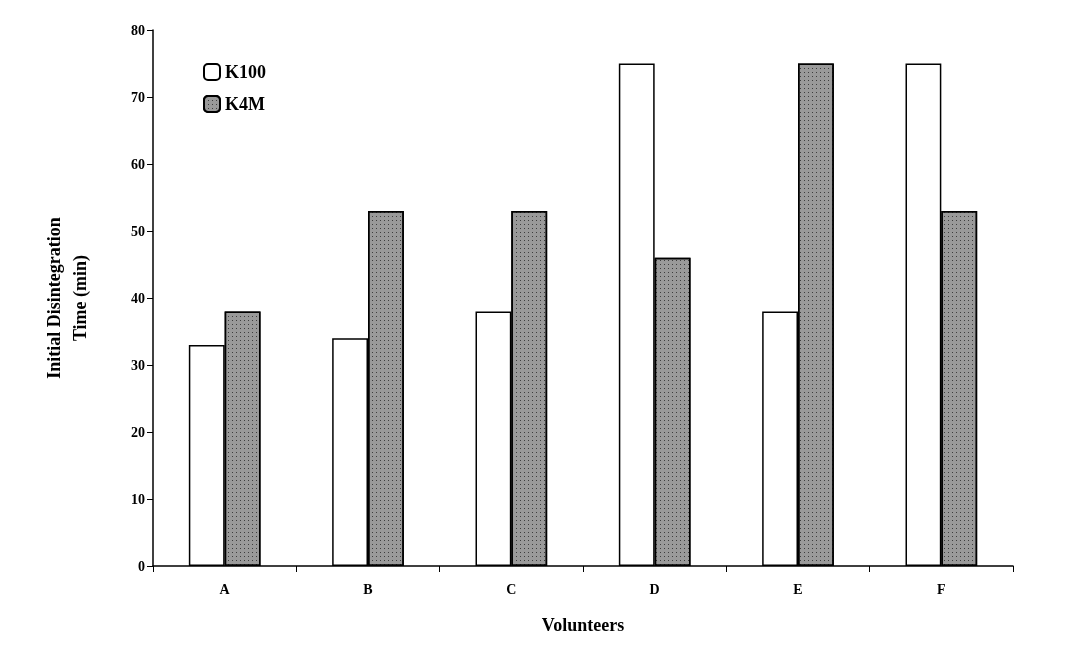 This screenshot has height=658, width=1070. I want to click on y-tick-label: 0, so click(141, 566).